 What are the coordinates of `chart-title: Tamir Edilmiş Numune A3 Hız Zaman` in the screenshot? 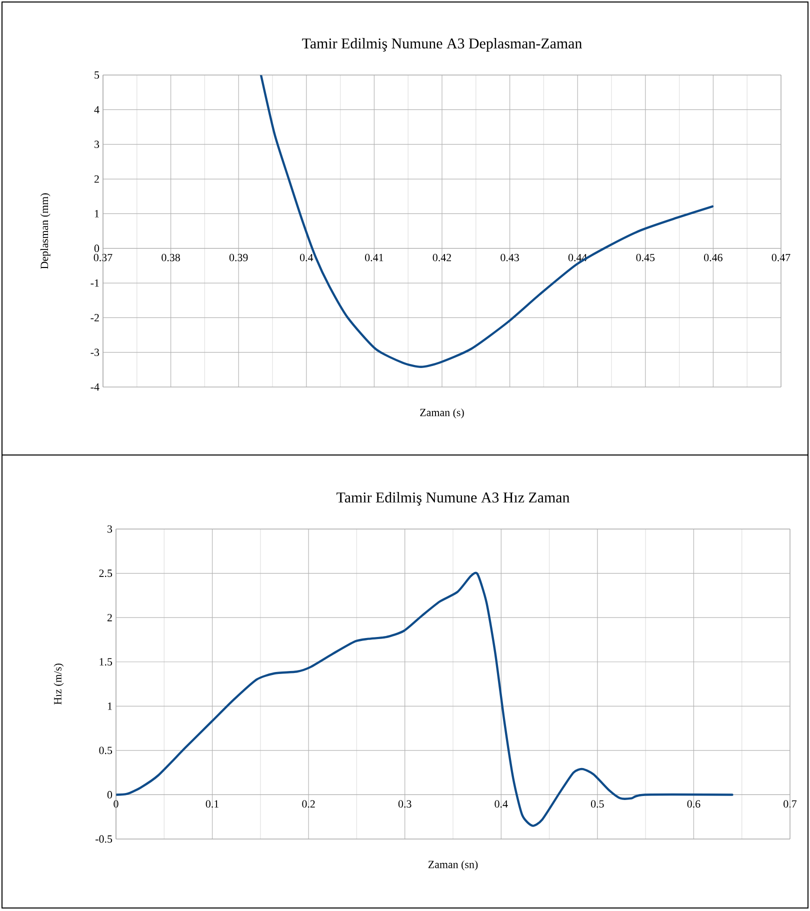 It's located at (453, 499).